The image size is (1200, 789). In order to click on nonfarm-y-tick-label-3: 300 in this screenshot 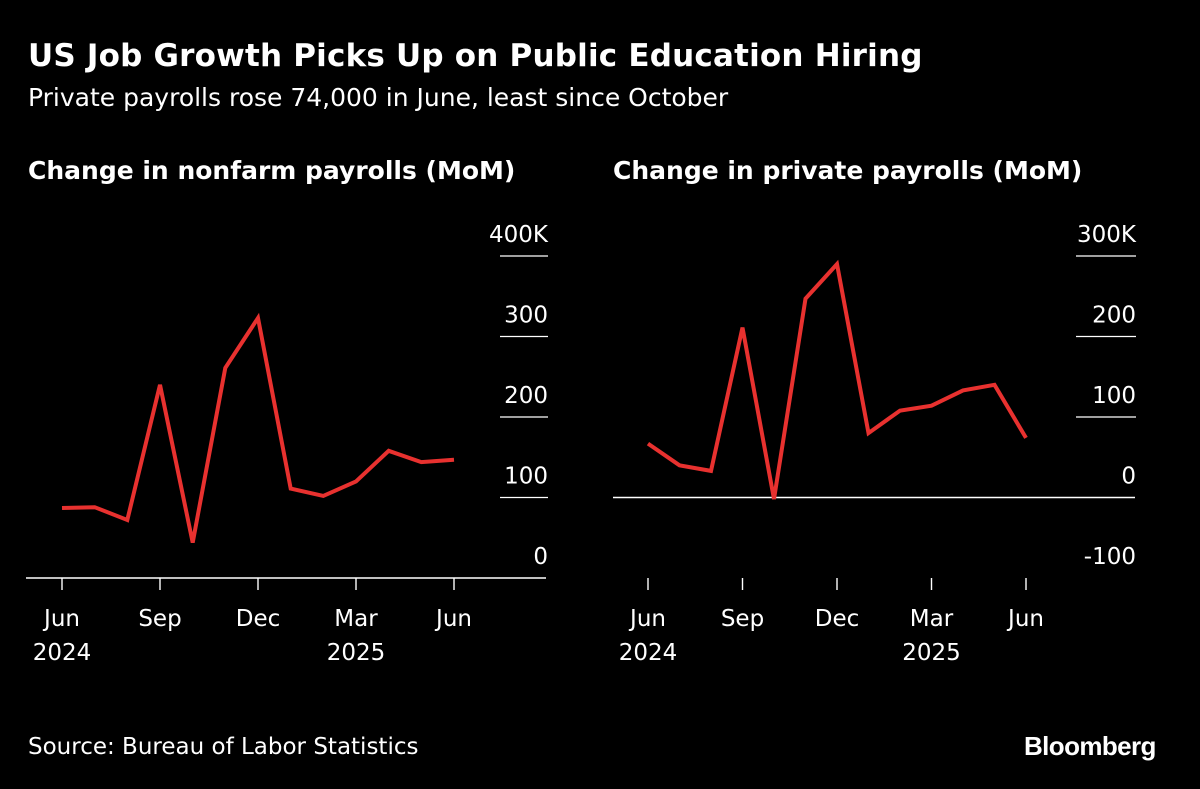, I will do `click(526, 316)`.